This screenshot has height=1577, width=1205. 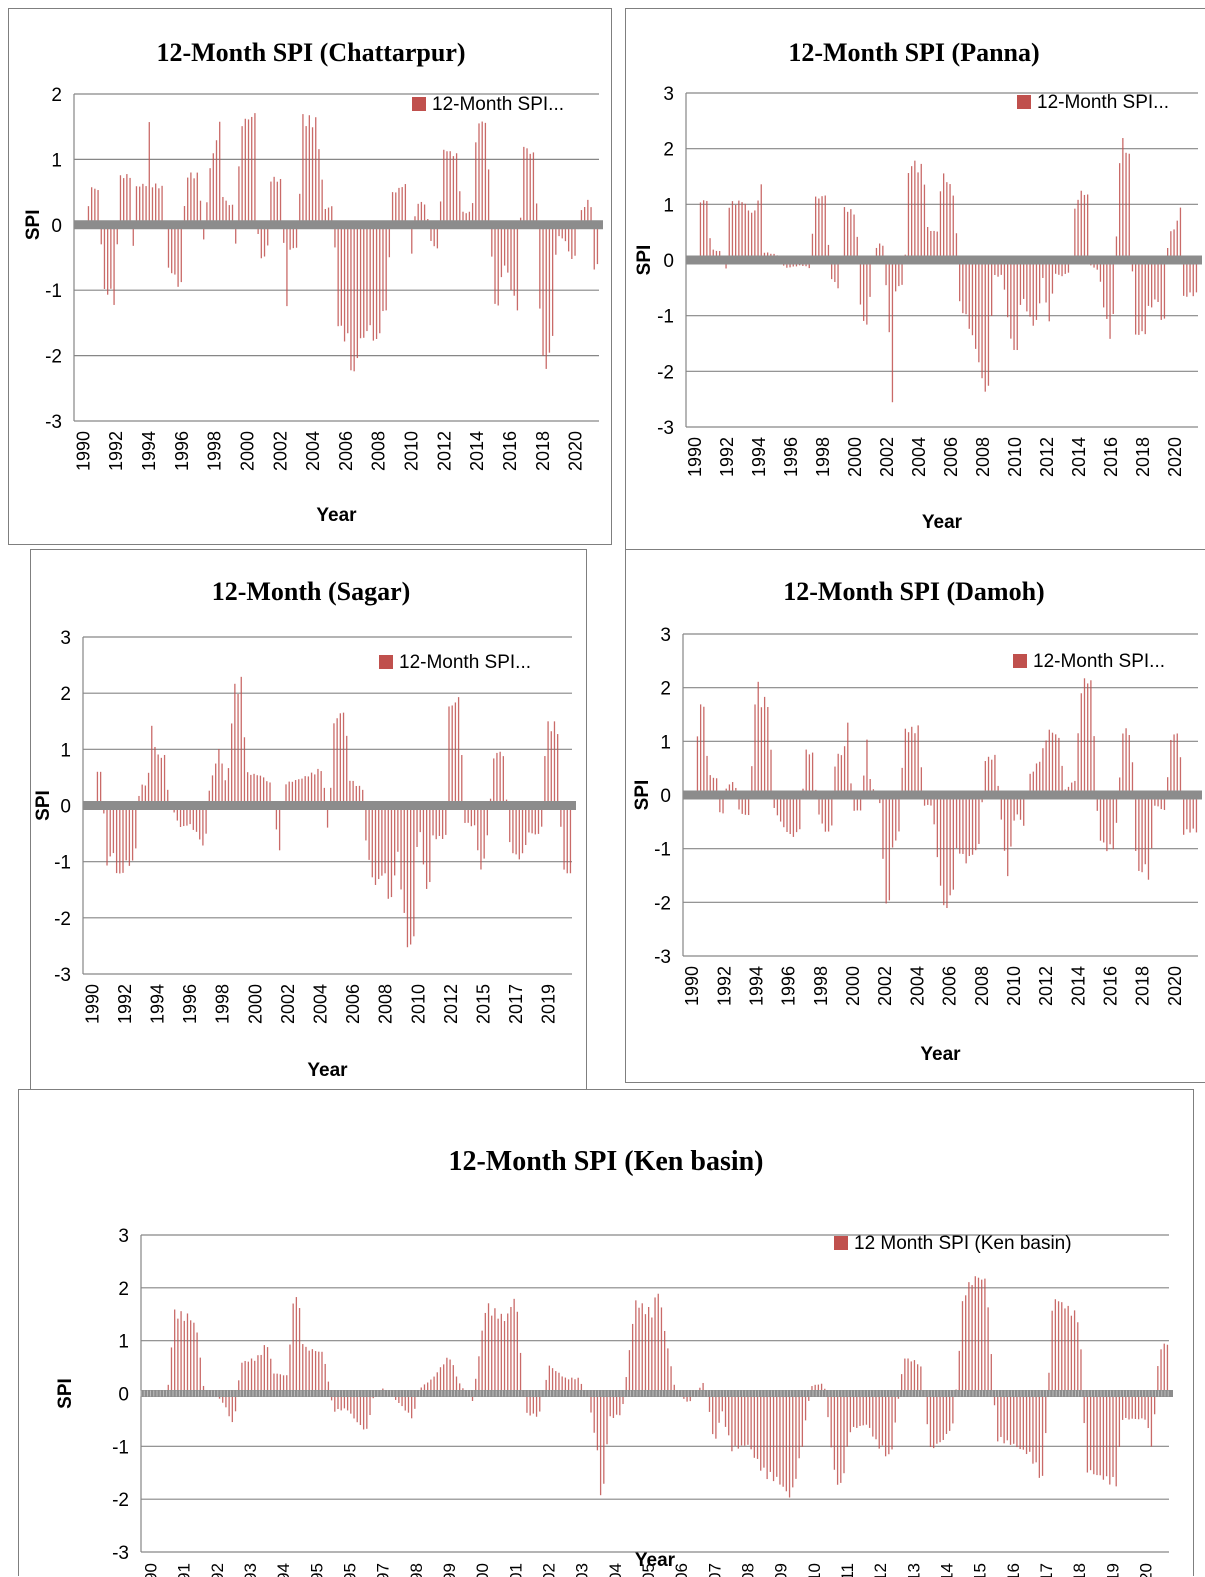 I want to click on x-tick-label: 2020, so click(x=1145, y=1570).